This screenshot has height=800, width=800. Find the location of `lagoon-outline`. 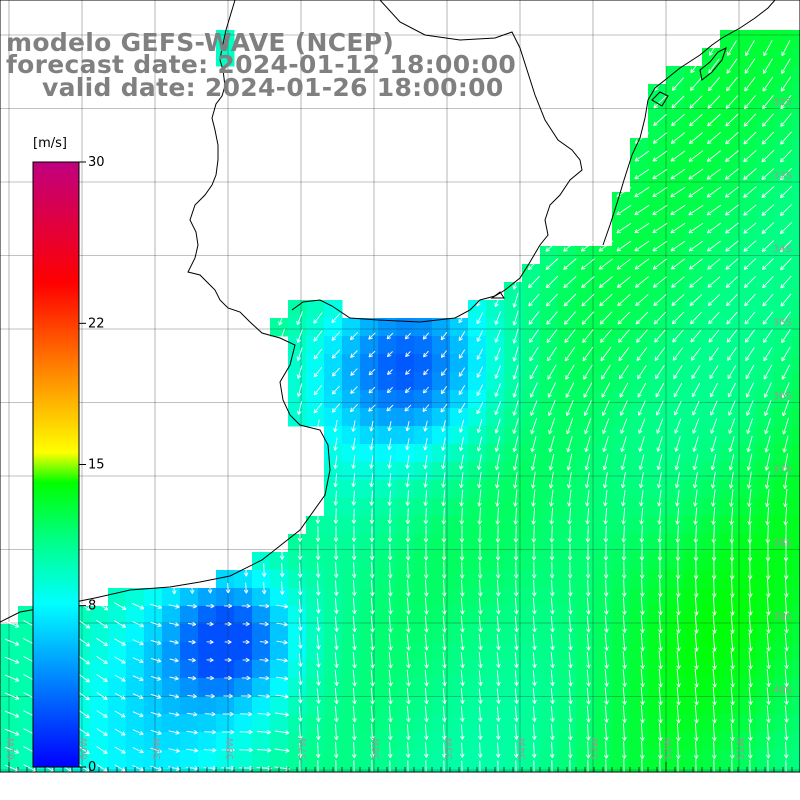

lagoon-outline is located at coordinates (608, 173).